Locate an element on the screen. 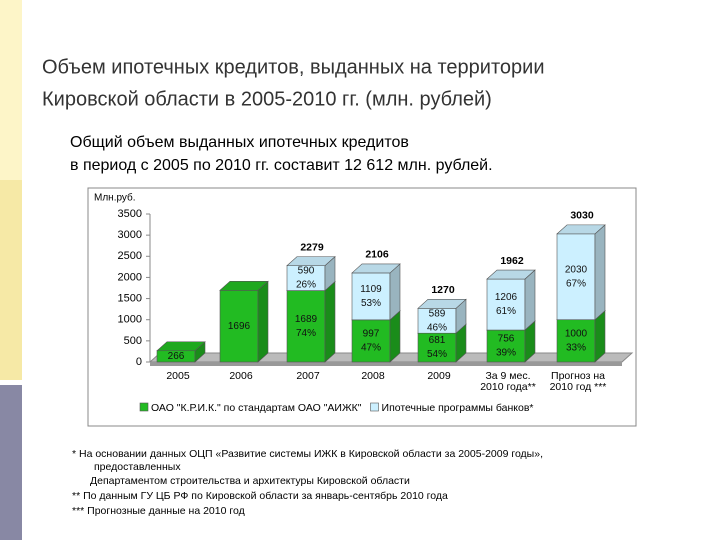  share-label: 67% is located at coordinates (576, 283).